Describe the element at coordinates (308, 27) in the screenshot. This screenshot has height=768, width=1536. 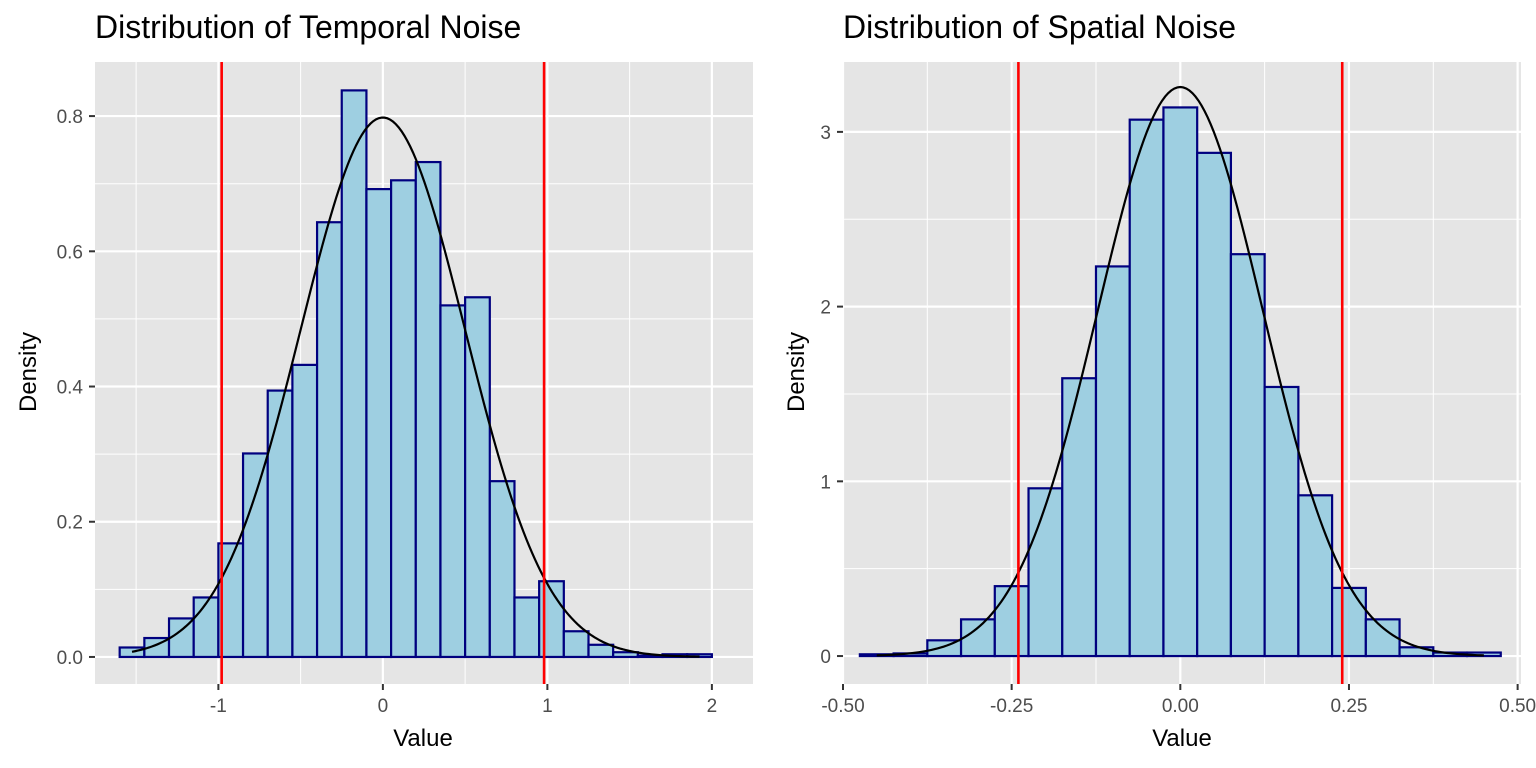
I see `chart-title: Distribution of Temporal Noise` at that location.